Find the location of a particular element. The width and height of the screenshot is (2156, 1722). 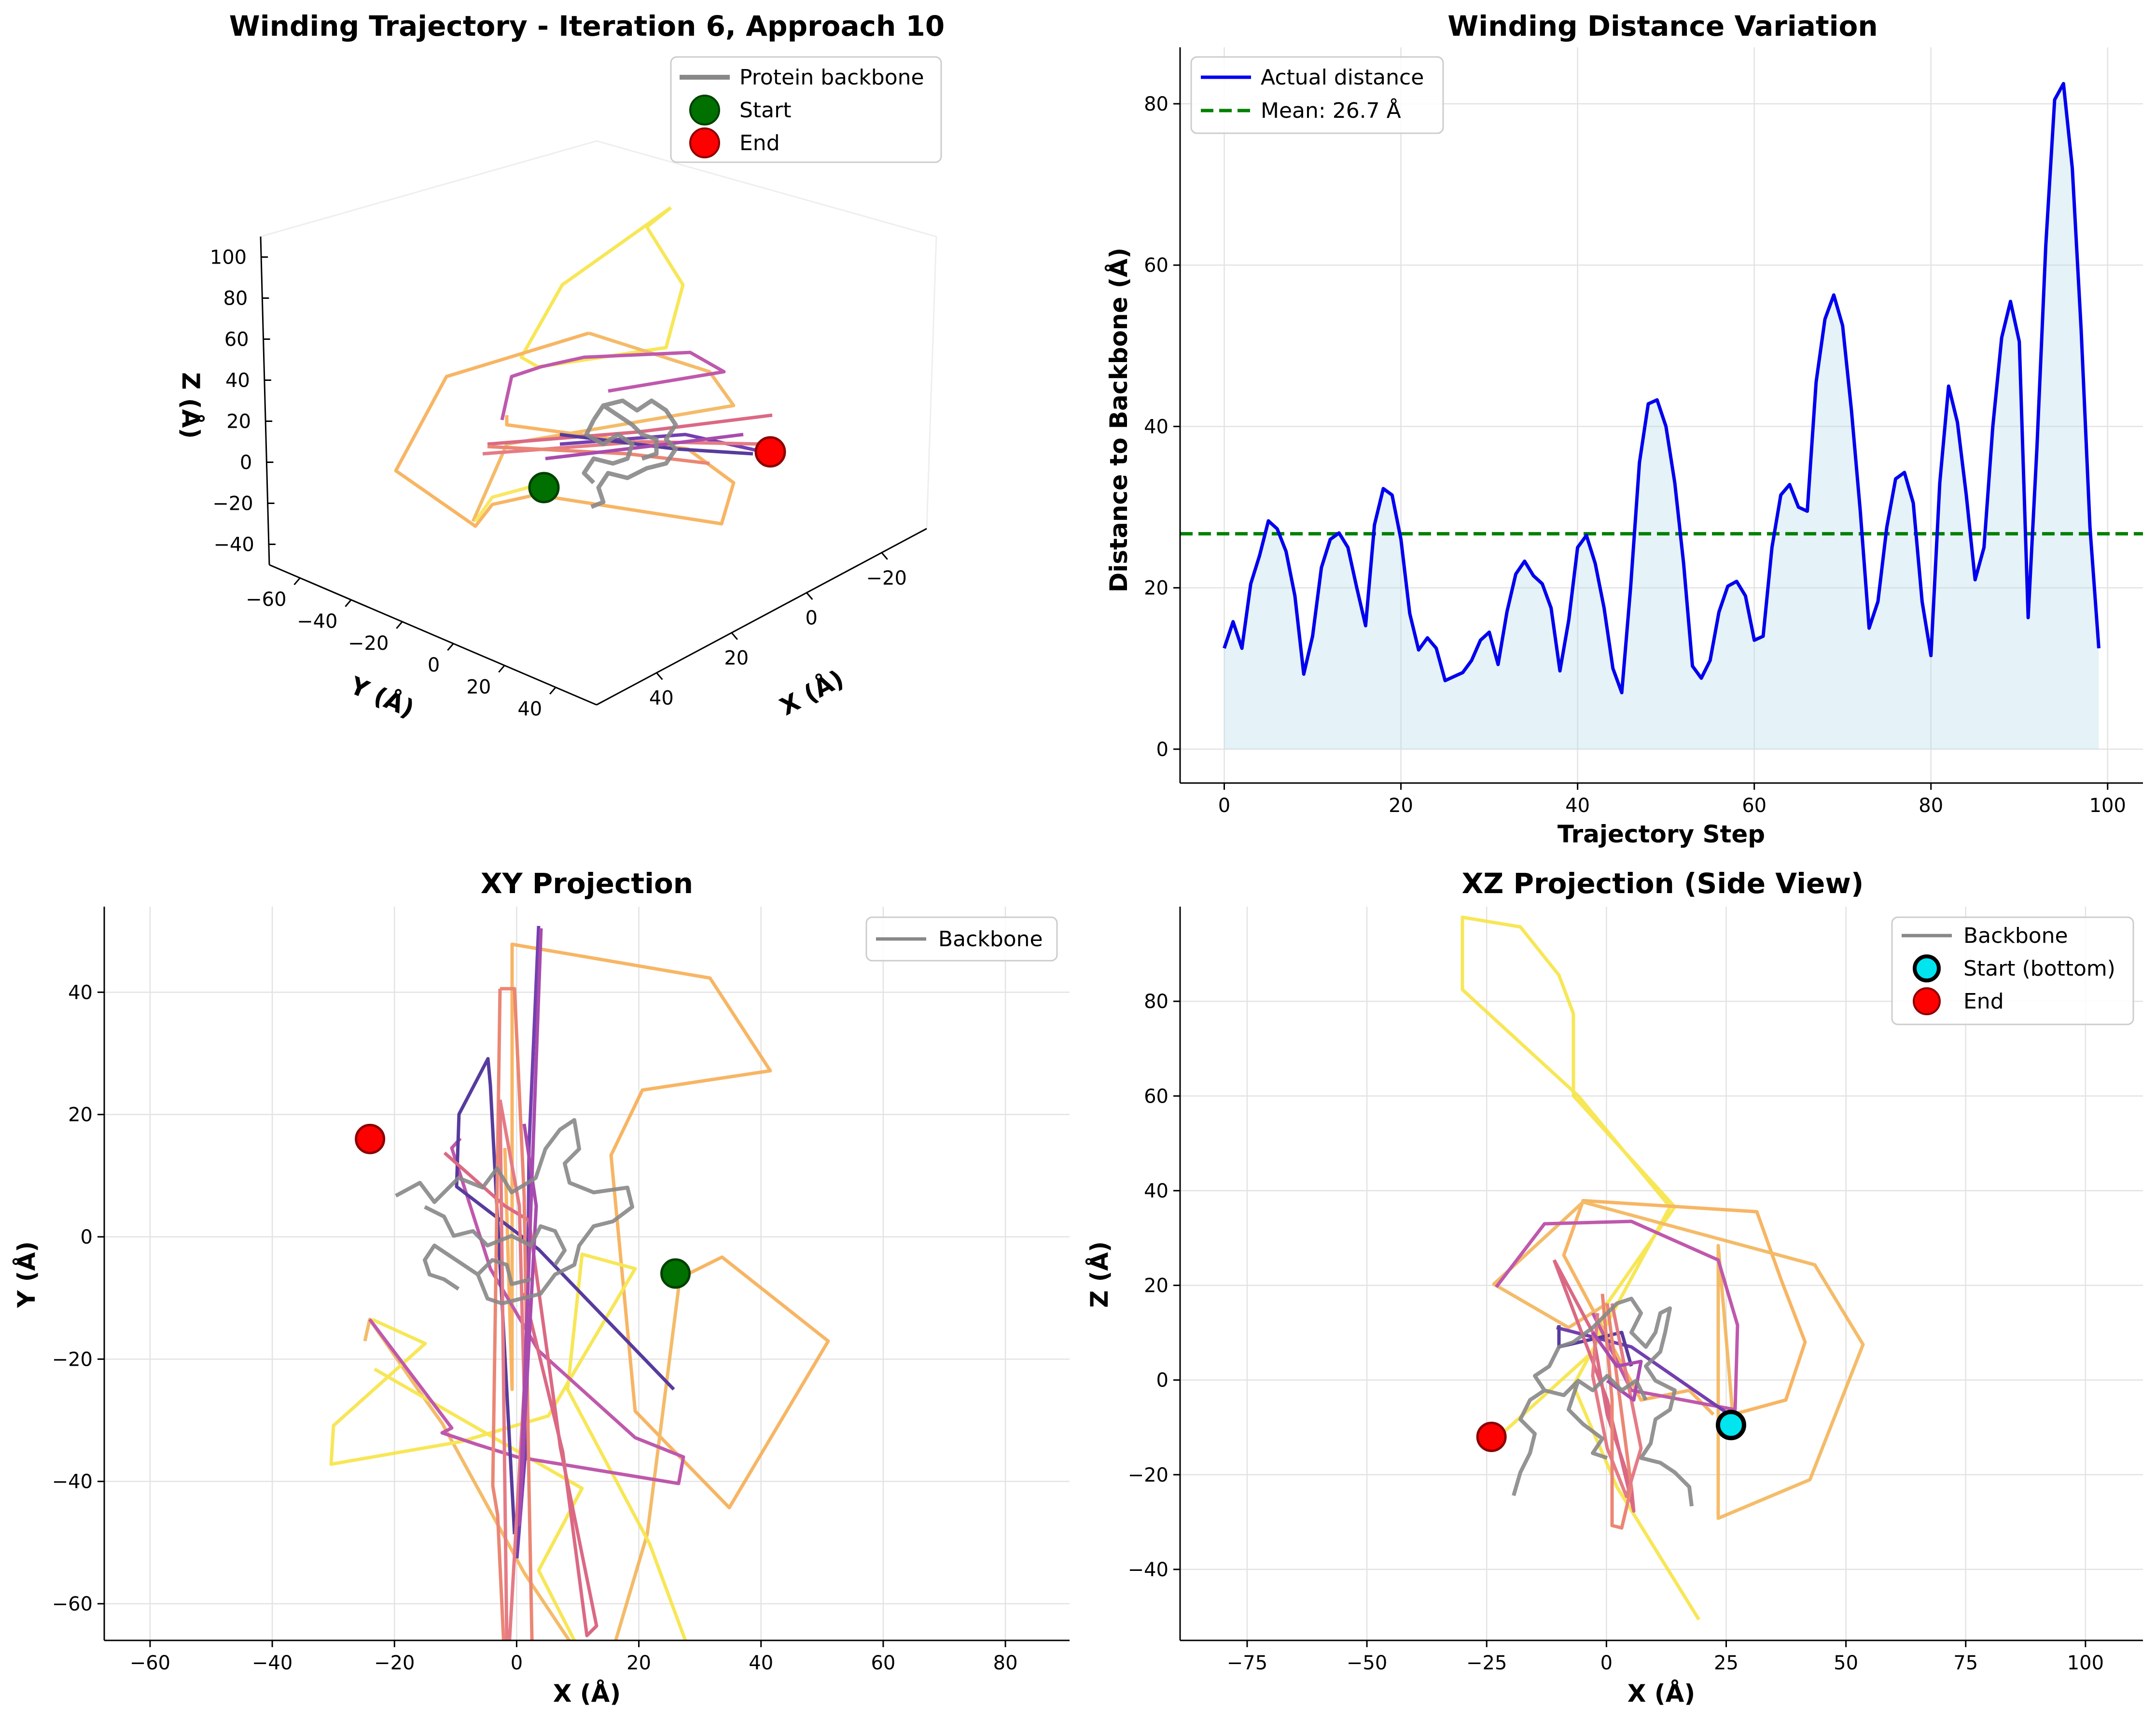

xz-legend-backbone: Backbone is located at coordinates (2015, 936).